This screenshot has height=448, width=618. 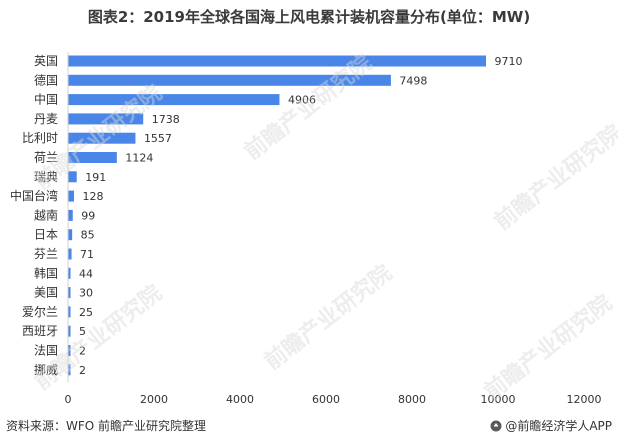 What do you see at coordinates (88, 235) in the screenshot?
I see `data-label: 85` at bounding box center [88, 235].